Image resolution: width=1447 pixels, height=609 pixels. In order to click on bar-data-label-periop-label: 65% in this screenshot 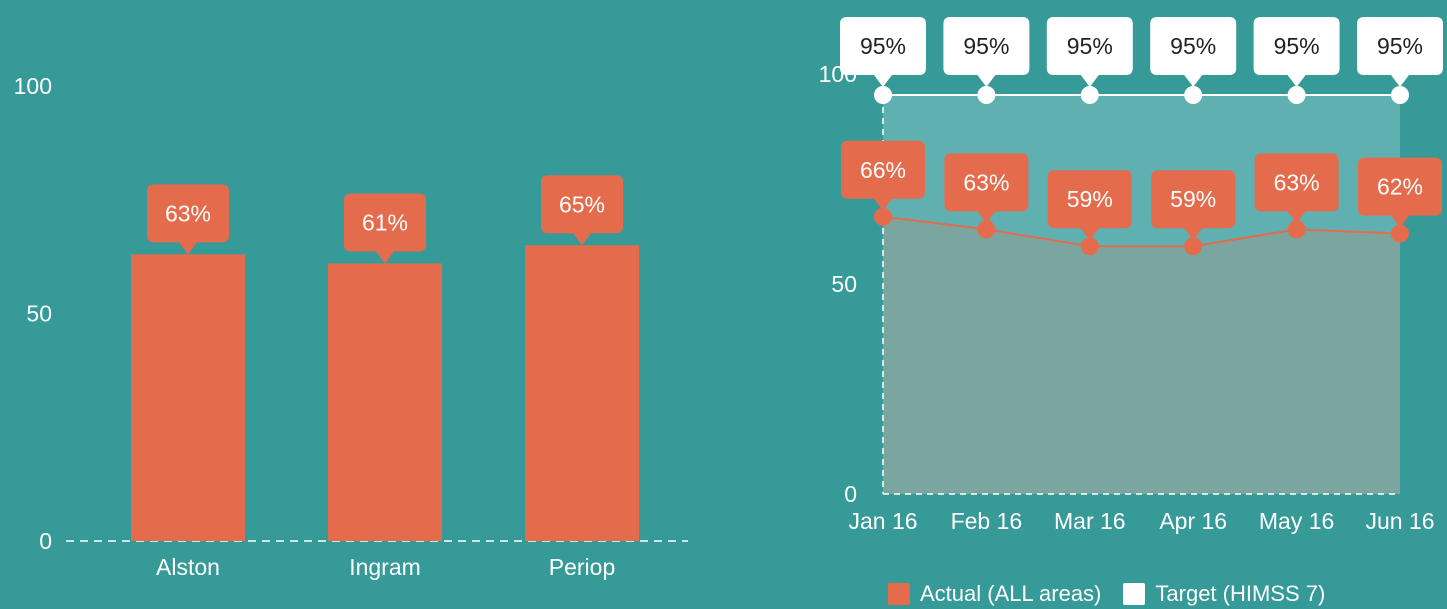, I will do `click(582, 204)`.